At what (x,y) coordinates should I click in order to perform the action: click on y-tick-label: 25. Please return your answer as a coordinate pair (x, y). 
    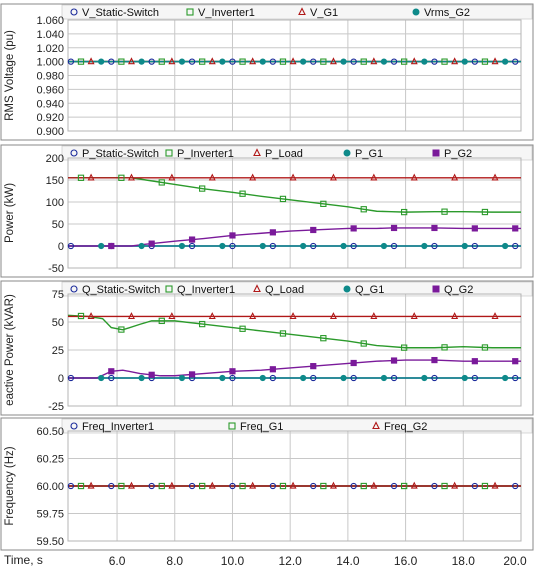
    Looking at the image, I should click on (58, 351).